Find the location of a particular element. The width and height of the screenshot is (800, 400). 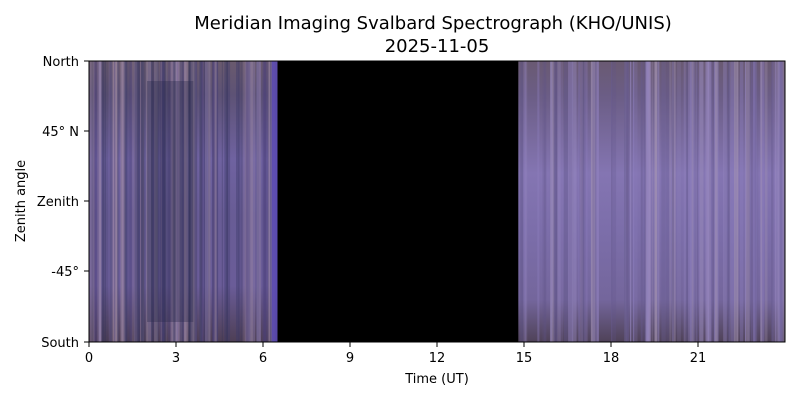

y-axis-ticks: North 45° N Zenith -45° South is located at coordinates (63, 203).